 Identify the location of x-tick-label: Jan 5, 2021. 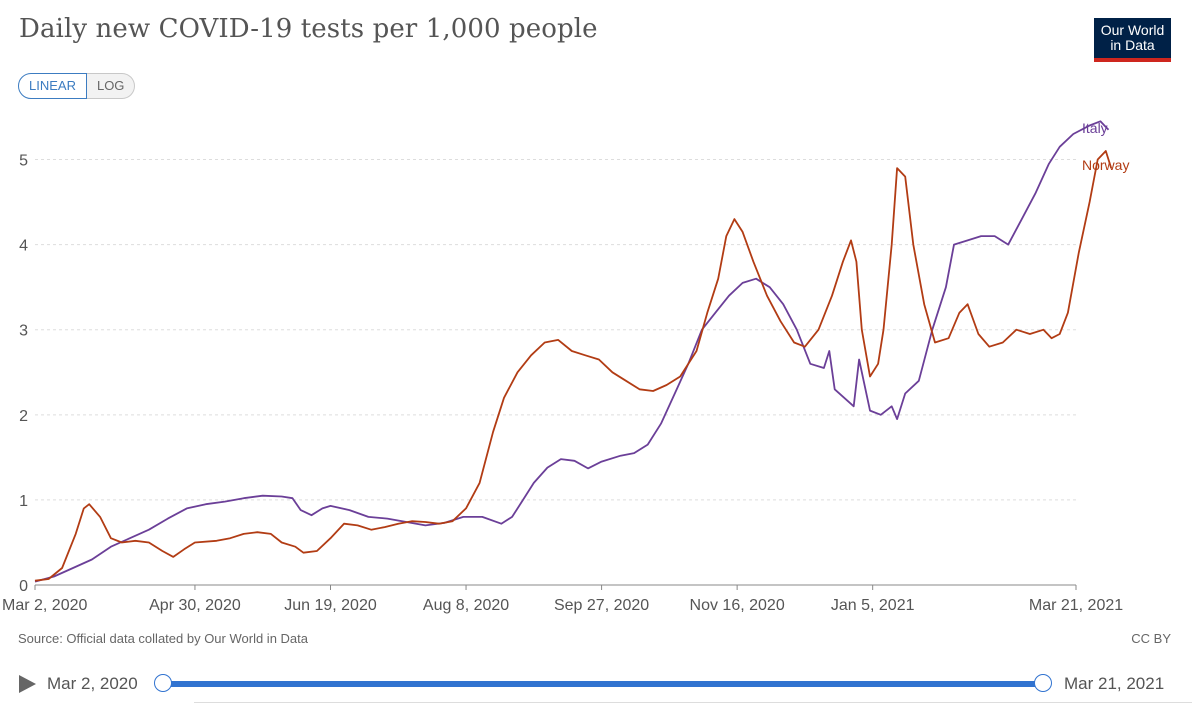
(873, 605).